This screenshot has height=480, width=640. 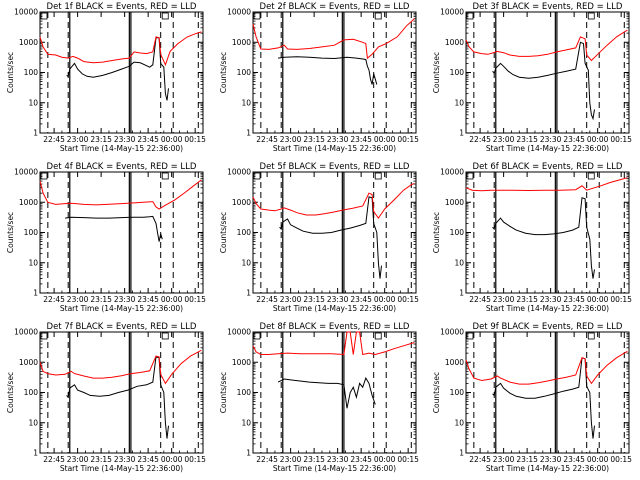 I want to click on chart-title: Det 1f BLACK = Events, RED = LLD, so click(x=122, y=7).